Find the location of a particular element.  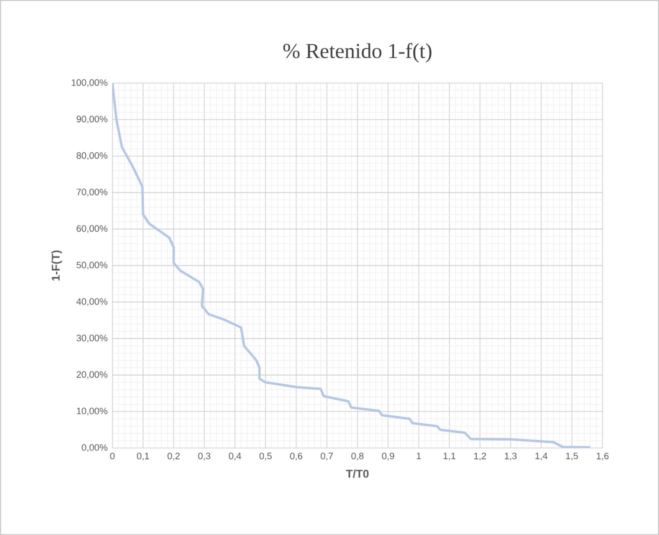

x-tick-label: 1,1 is located at coordinates (450, 456).